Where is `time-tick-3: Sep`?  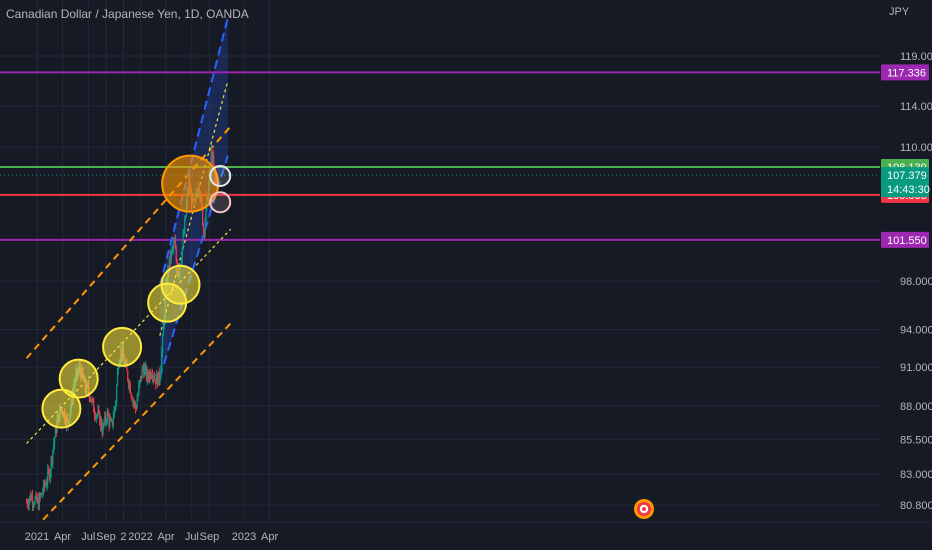 time-tick-3: Sep is located at coordinates (106, 537).